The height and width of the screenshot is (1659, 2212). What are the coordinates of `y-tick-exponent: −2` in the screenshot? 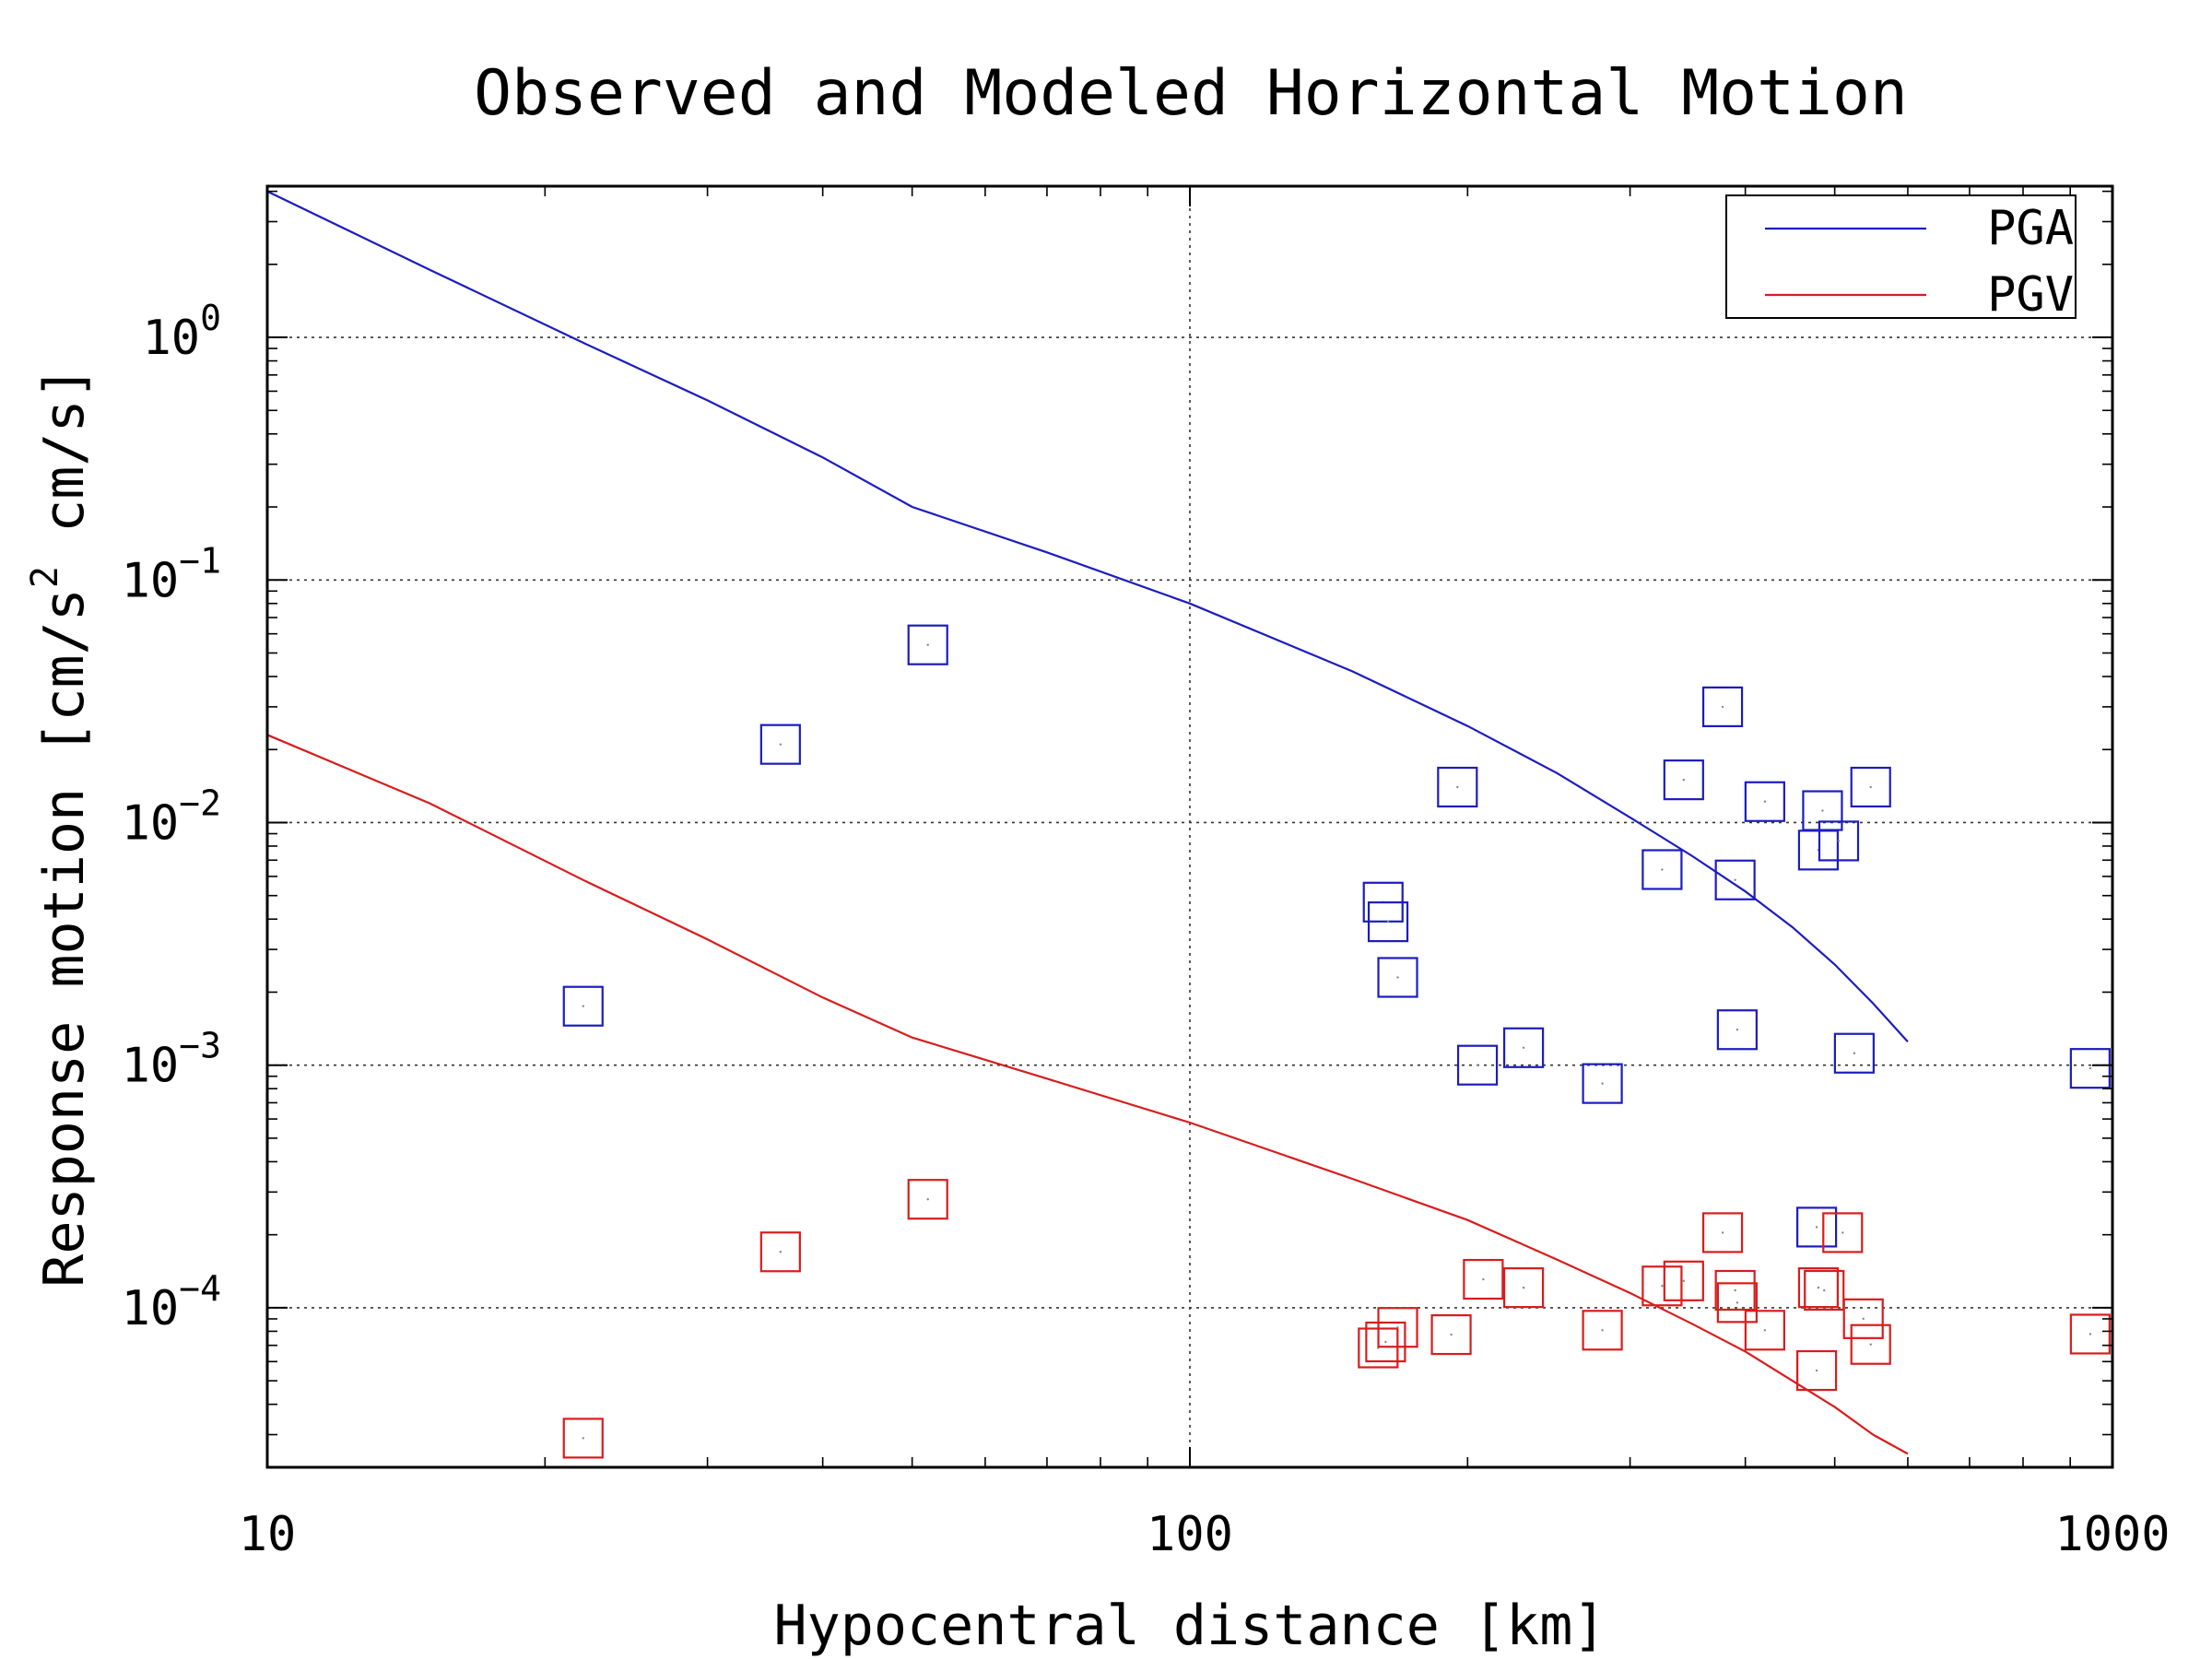 It's located at (200, 802).